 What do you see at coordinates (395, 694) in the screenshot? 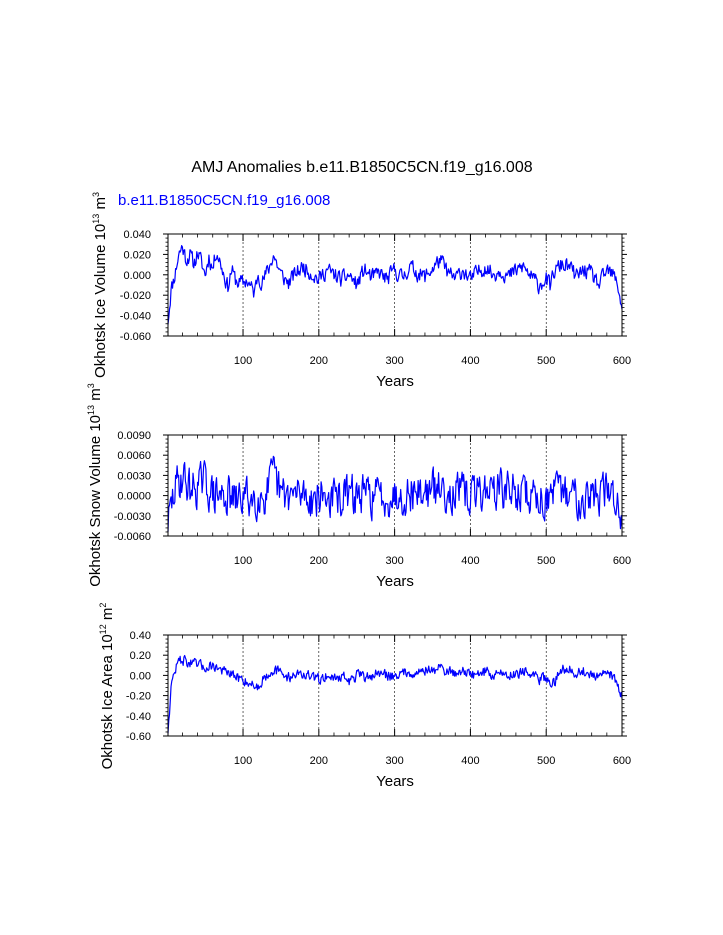
I see `ice-area-series-line` at bounding box center [395, 694].